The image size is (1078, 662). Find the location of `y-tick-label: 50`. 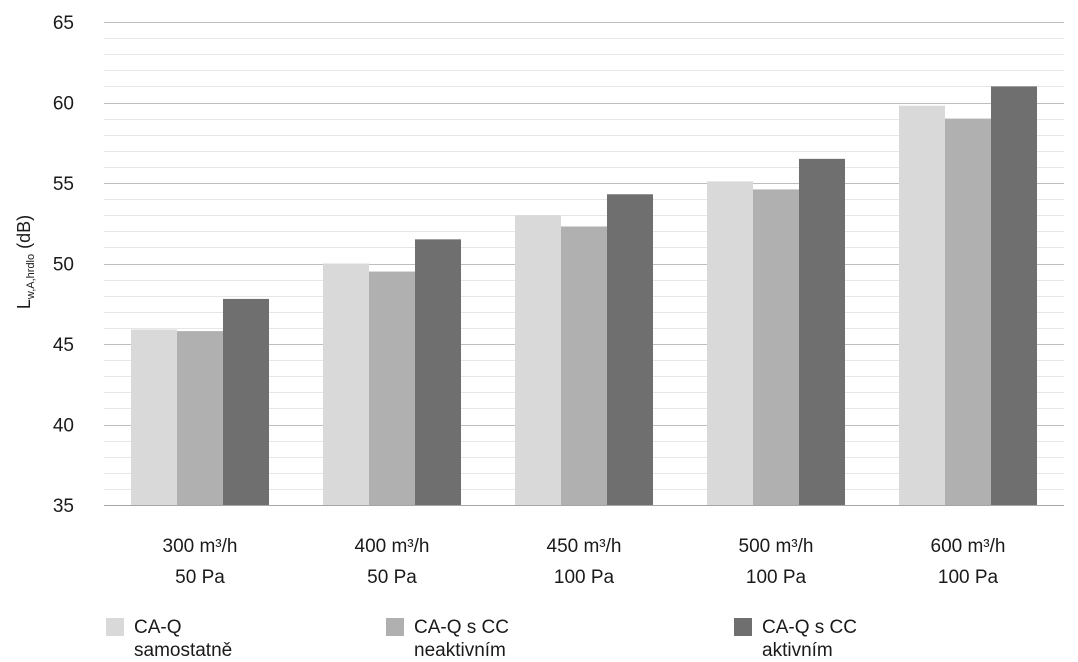

y-tick-label: 50 is located at coordinates (63, 265).